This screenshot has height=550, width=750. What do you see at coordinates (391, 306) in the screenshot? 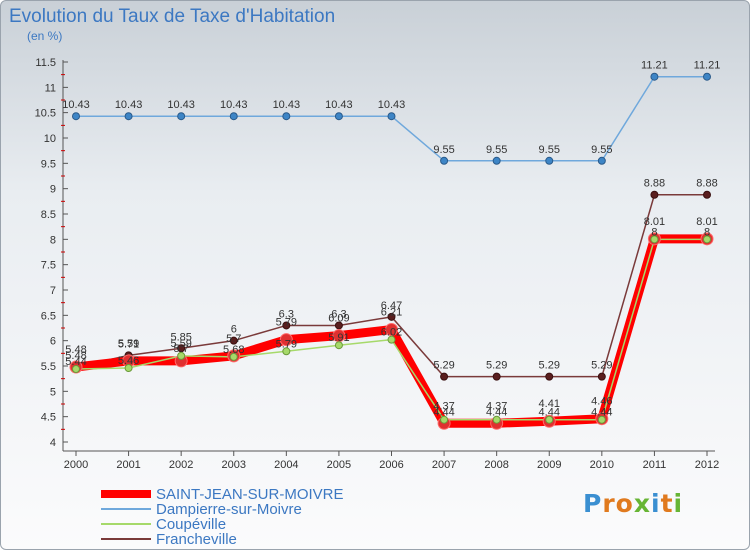
I see `data-label-francheville: 6.47` at bounding box center [391, 306].